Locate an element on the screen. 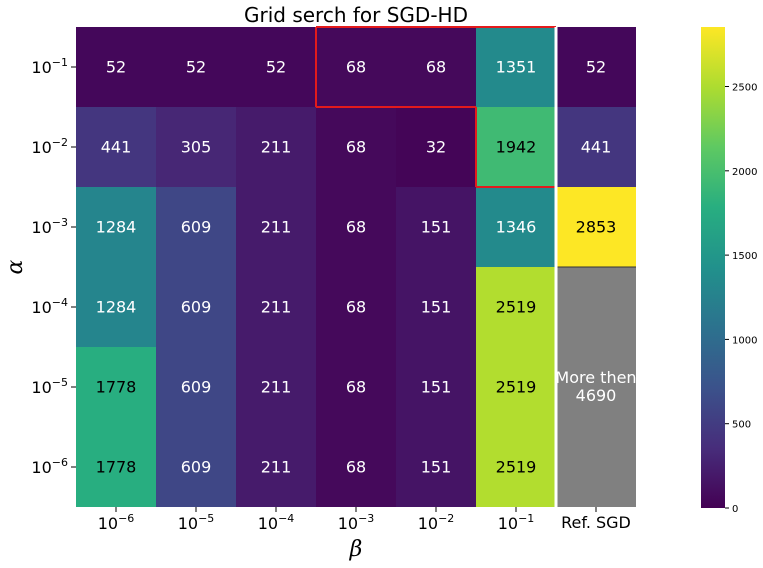 The width and height of the screenshot is (763, 568). ref-cell-label: 441 is located at coordinates (596, 147).